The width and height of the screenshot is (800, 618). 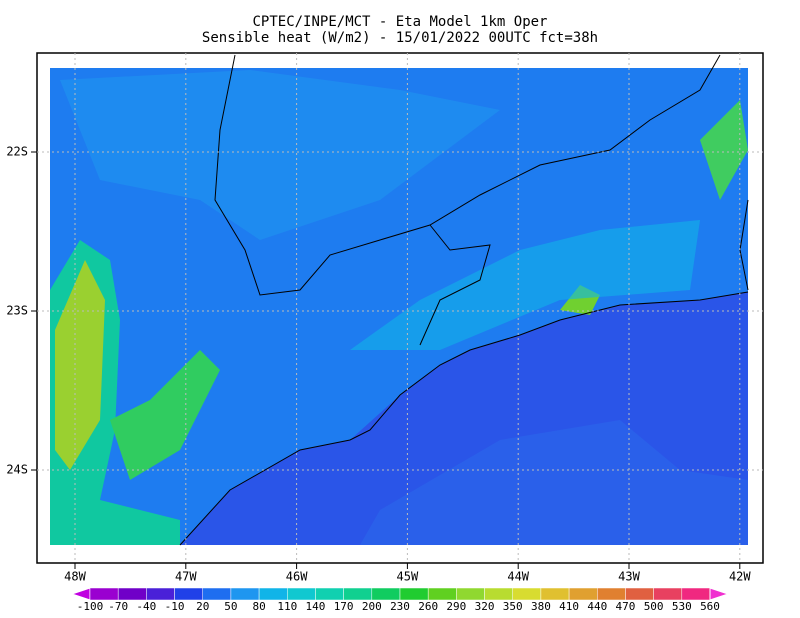 What do you see at coordinates (682, 606) in the screenshot?
I see `colorbar-label: 530` at bounding box center [682, 606].